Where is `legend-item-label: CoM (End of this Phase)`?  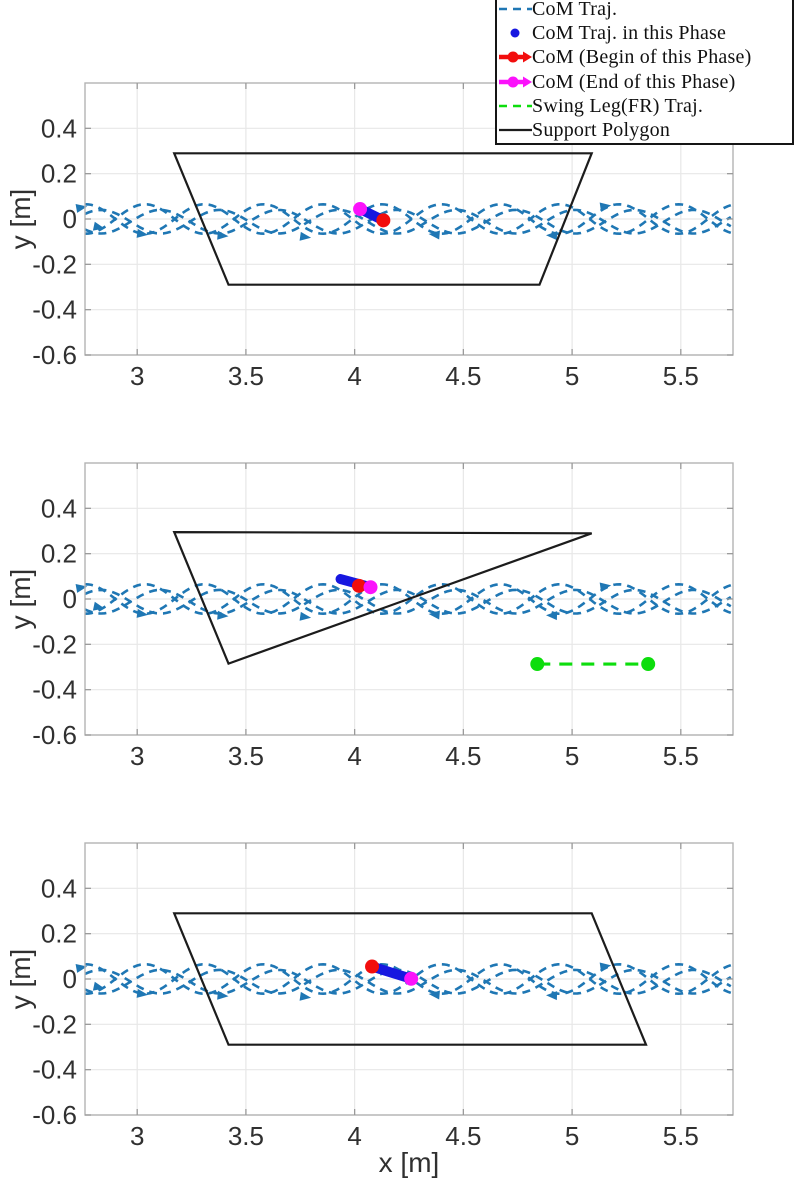 legend-item-label: CoM (End of this Phase) is located at coordinates (634, 81).